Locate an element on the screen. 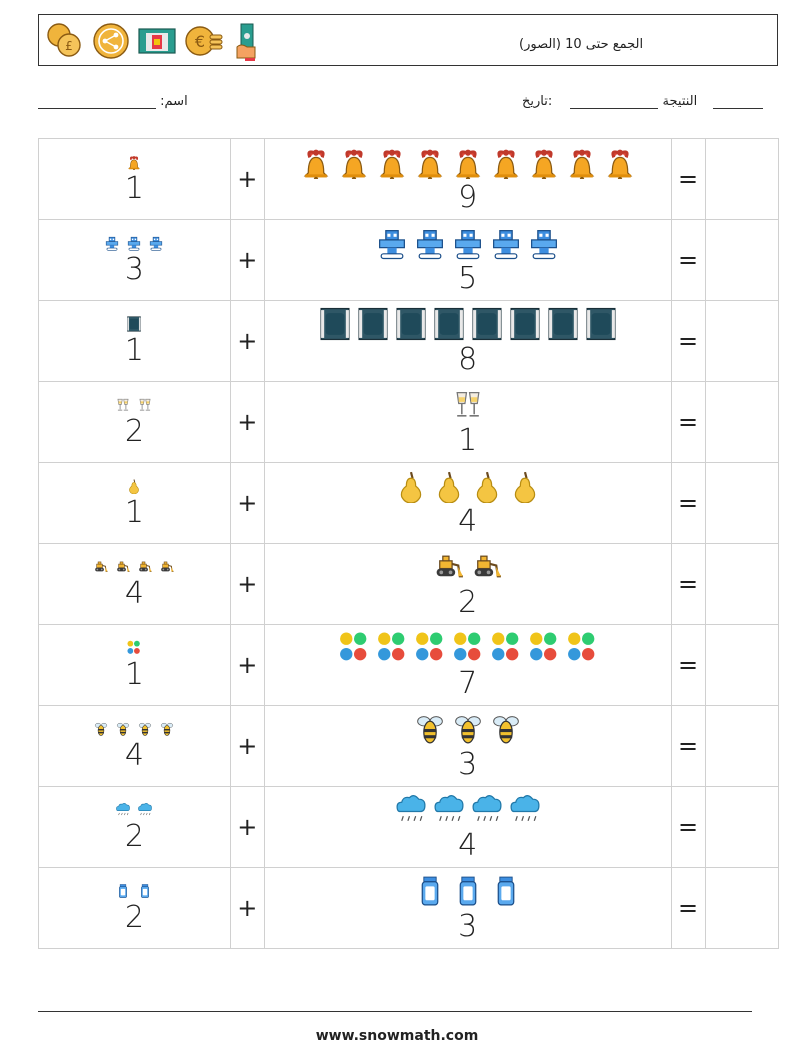  share-coin-icon is located at coordinates (111, 41).